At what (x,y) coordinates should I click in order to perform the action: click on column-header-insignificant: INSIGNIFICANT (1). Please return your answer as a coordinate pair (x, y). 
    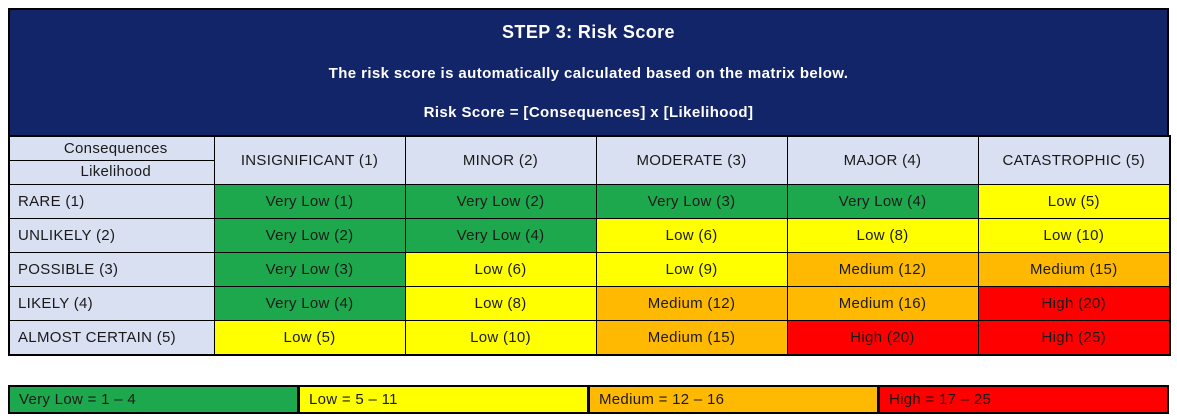
    Looking at the image, I should click on (309, 160).